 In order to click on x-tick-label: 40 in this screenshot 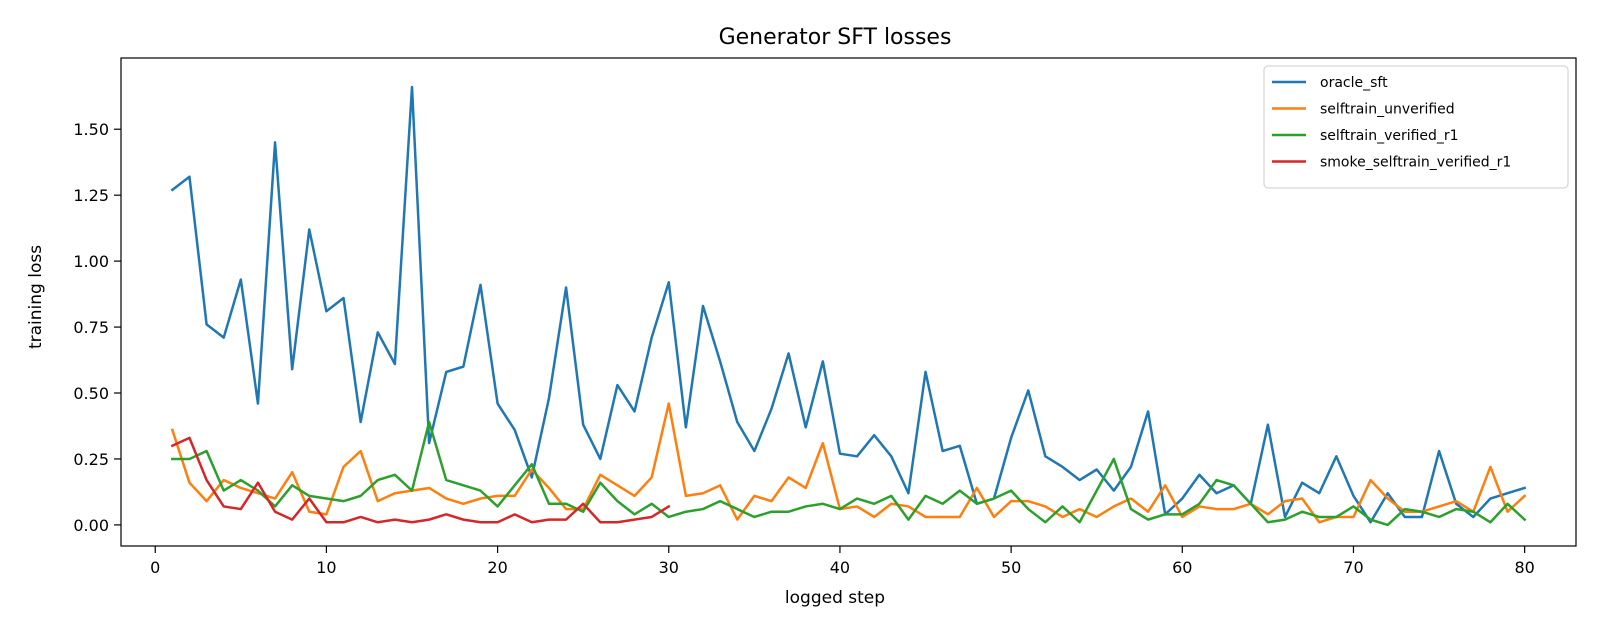, I will do `click(840, 567)`.